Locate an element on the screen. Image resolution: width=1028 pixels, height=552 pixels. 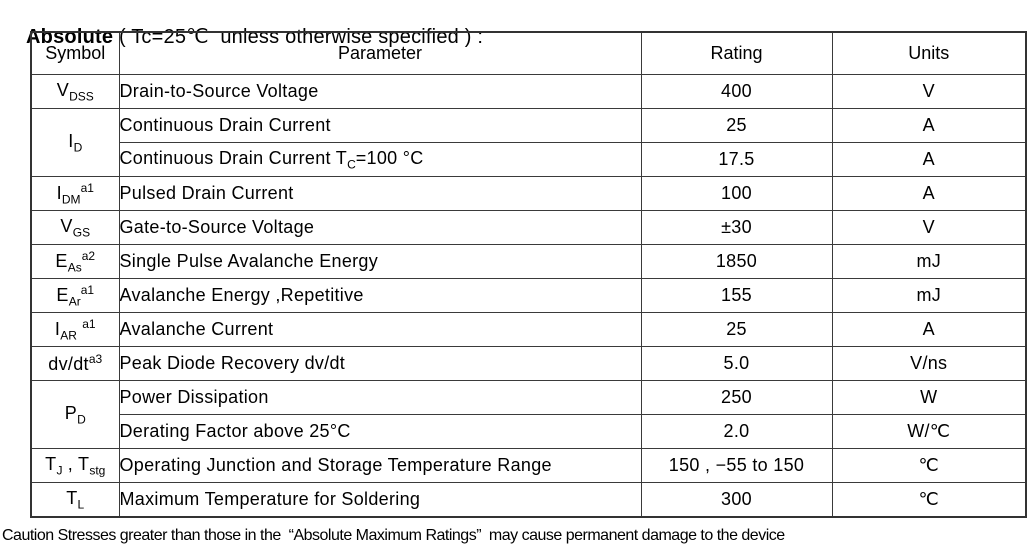
col-header-parameter: Parameter is located at coordinates (380, 53).